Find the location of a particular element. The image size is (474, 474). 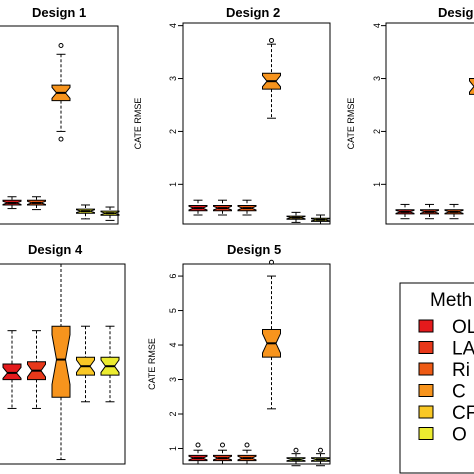

legend-label: O is located at coordinates (459, 435).